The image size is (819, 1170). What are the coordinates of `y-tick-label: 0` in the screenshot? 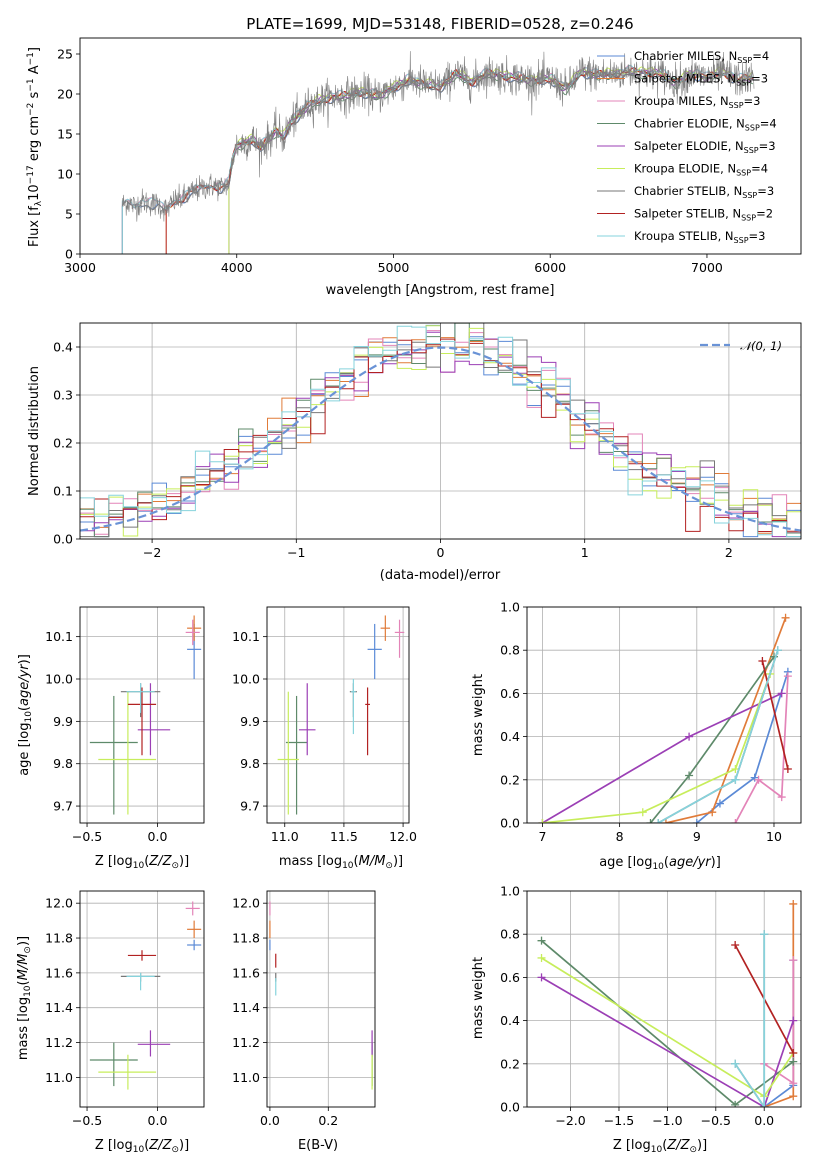 It's located at (69, 254).